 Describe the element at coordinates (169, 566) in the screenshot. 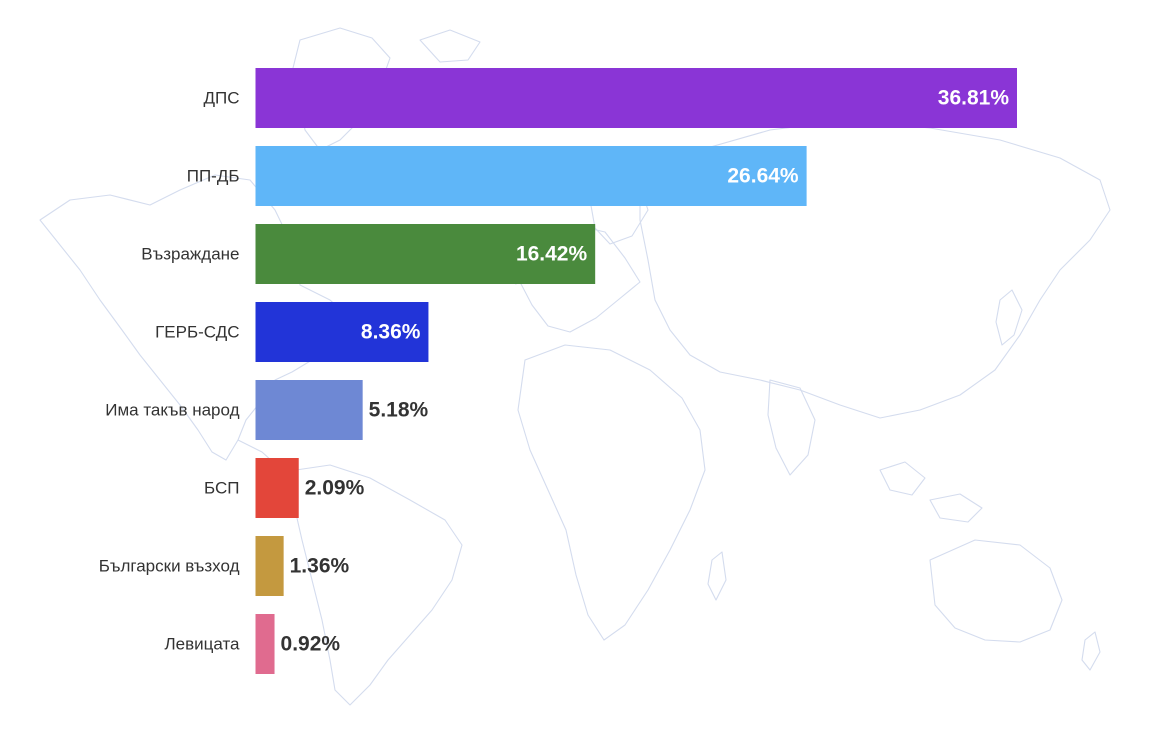

I see `category-label-7: Български възход` at that location.